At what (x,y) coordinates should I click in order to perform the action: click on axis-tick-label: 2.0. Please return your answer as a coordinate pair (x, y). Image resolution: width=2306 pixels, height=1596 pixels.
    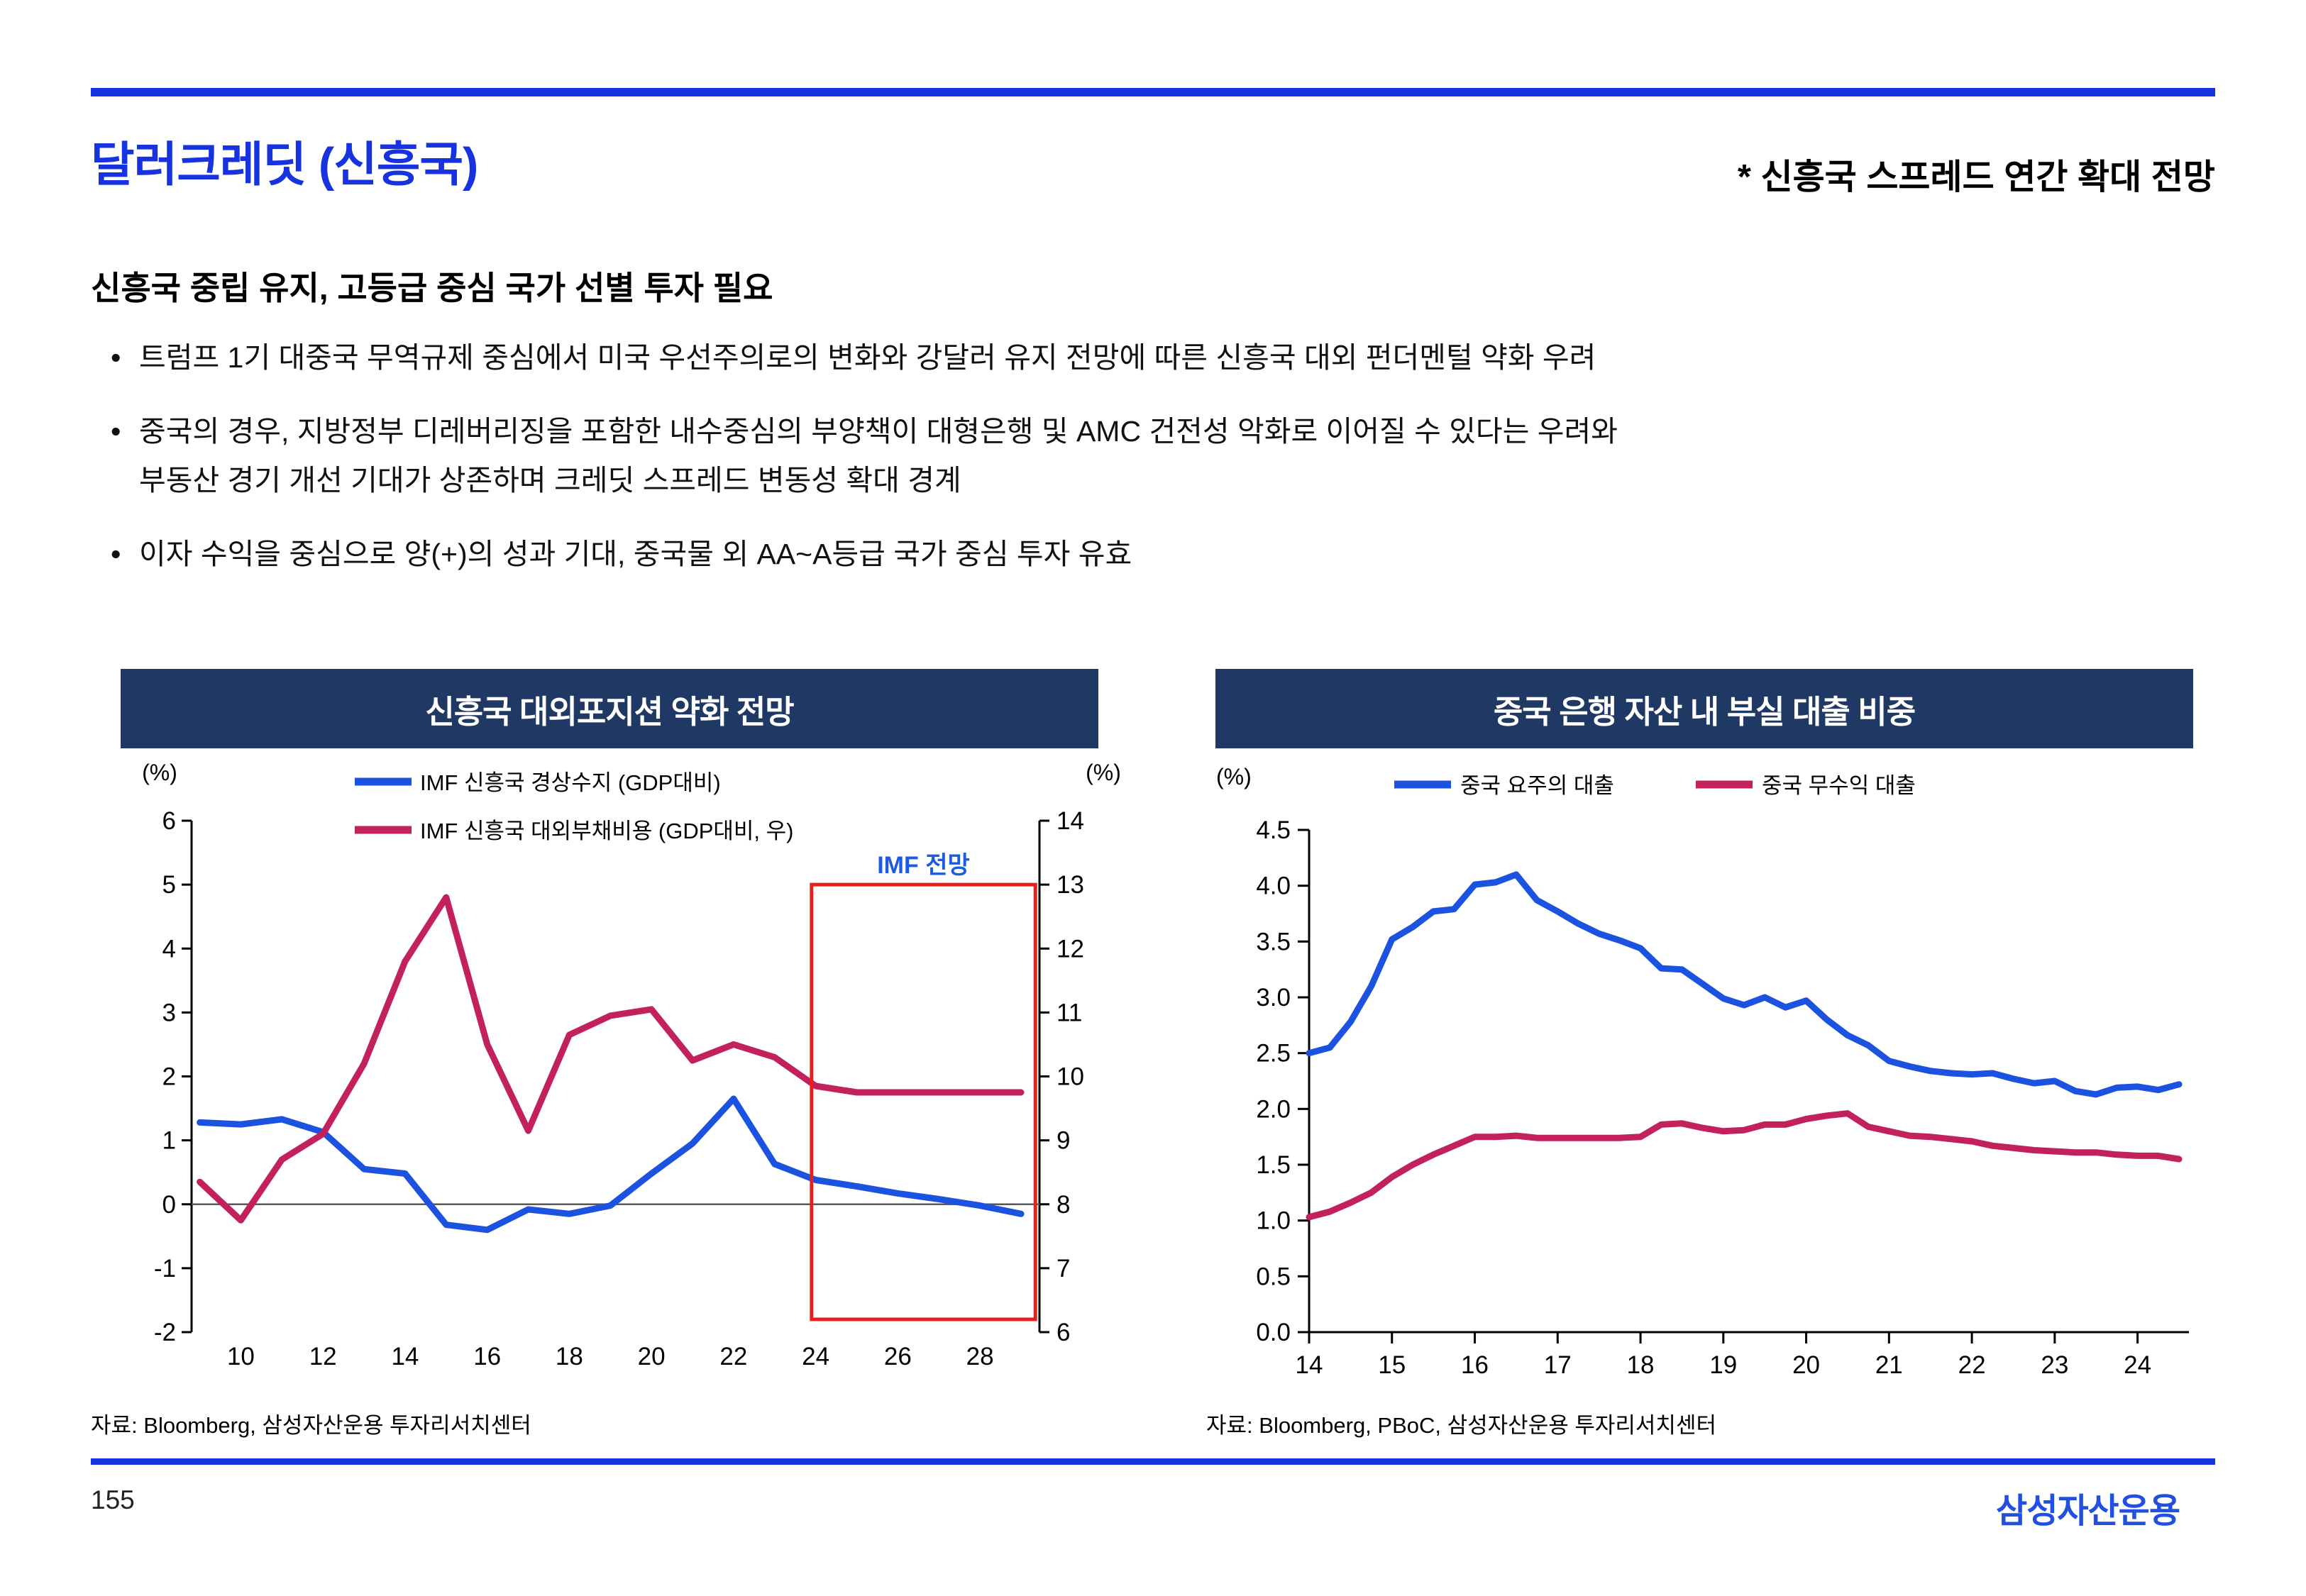
    Looking at the image, I should click on (1273, 1109).